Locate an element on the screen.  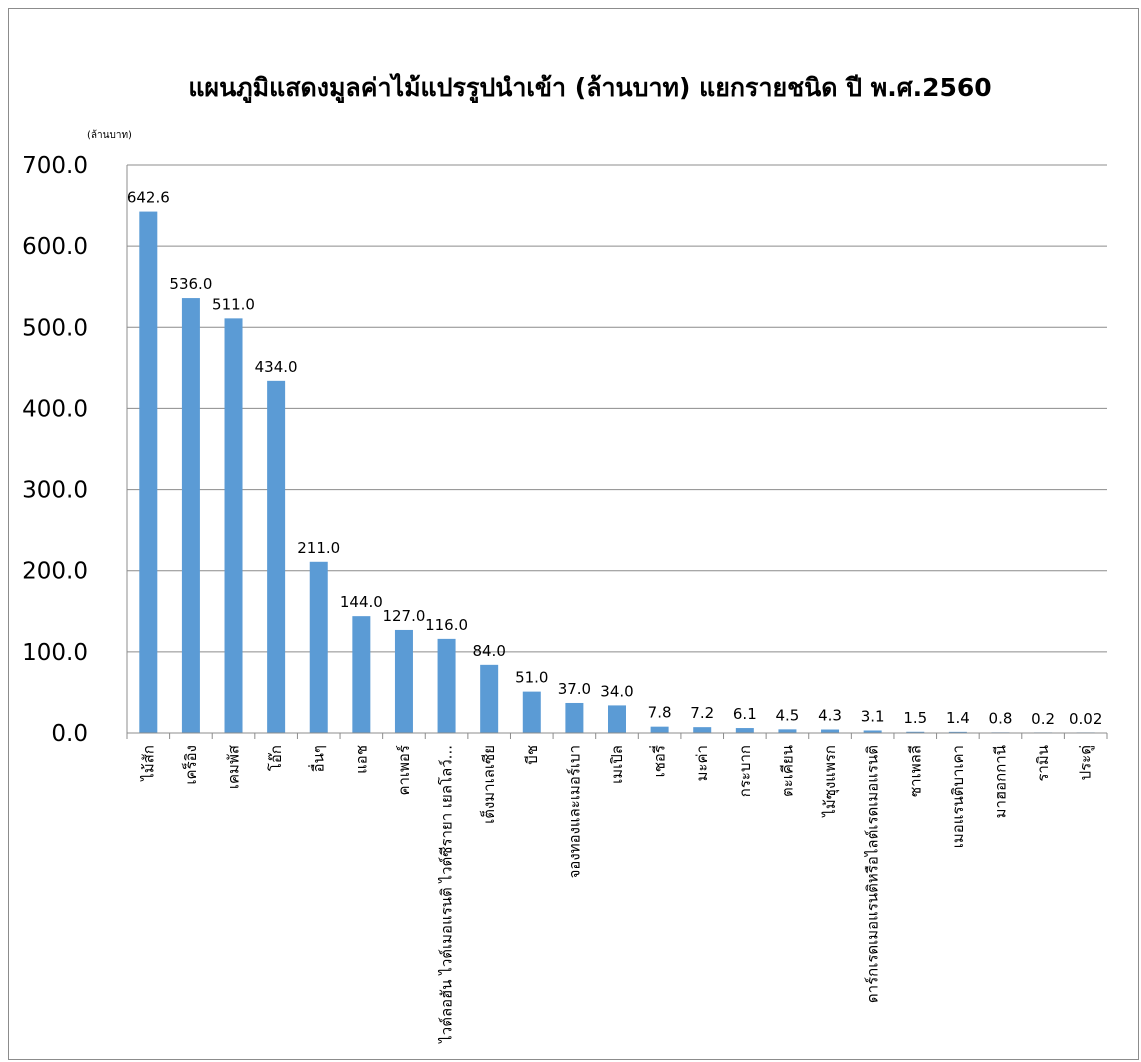
data-label: 211.0 is located at coordinates (318, 548).